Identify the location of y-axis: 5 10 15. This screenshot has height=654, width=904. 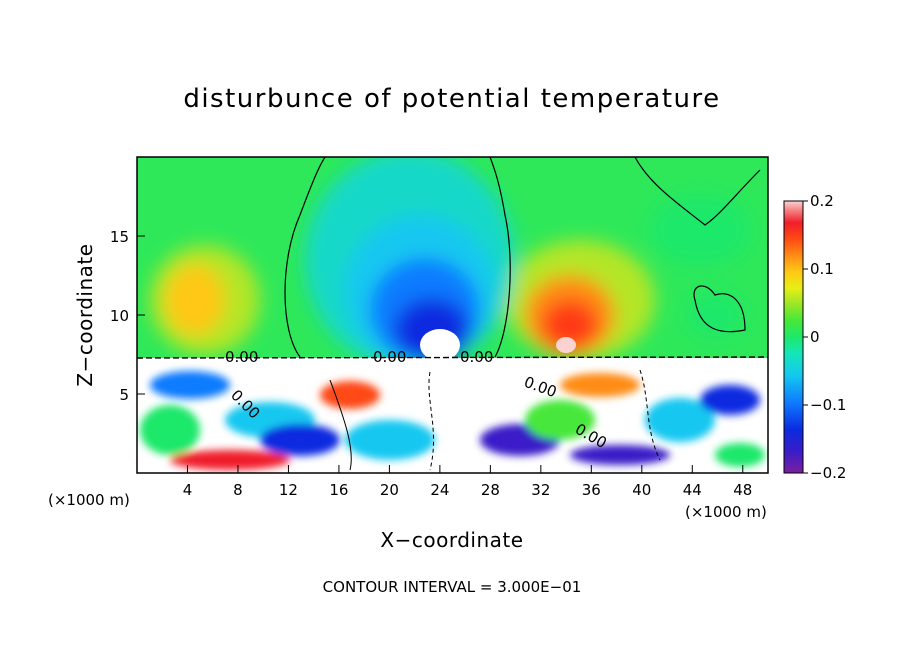
(127, 316).